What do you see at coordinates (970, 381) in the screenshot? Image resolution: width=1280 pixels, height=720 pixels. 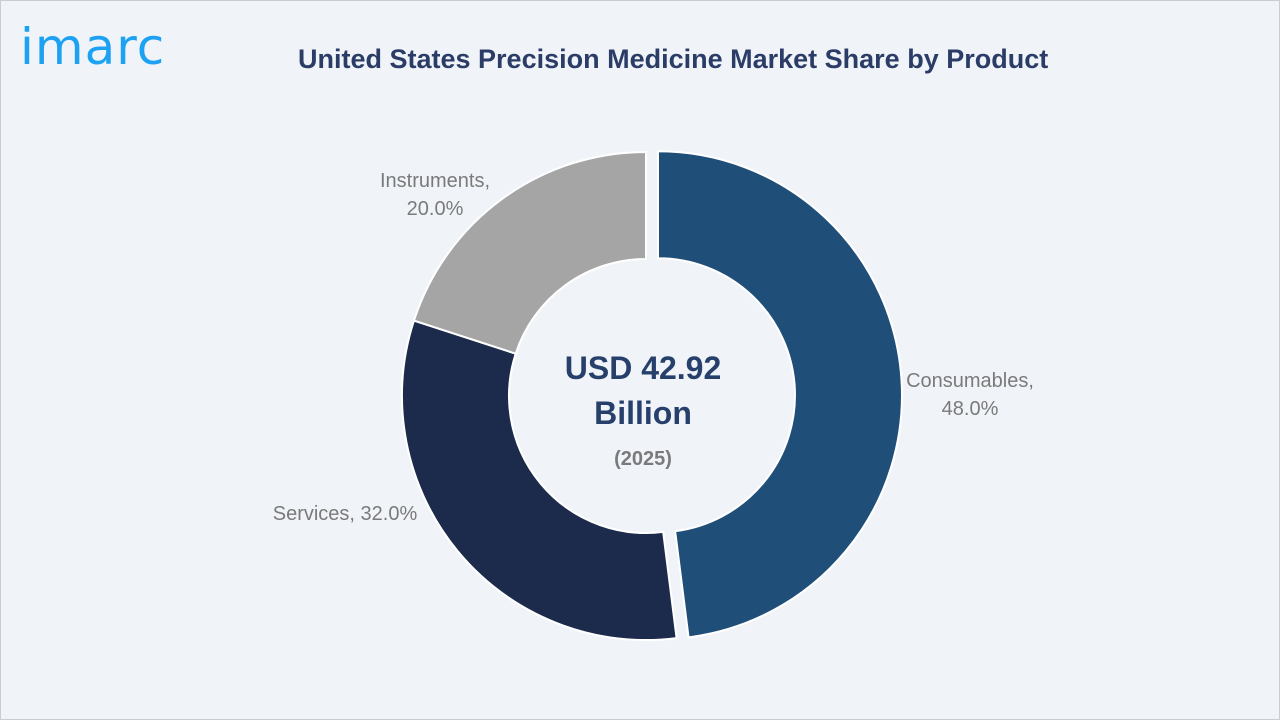 I see `label-consumables-name: Consumables,` at bounding box center [970, 381].